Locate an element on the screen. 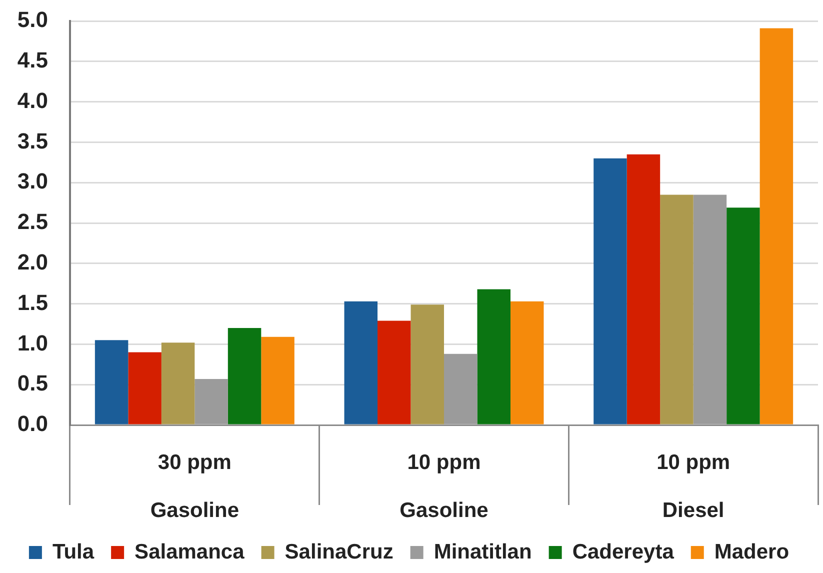  y-tick-label: 3.0 is located at coordinates (32, 181).